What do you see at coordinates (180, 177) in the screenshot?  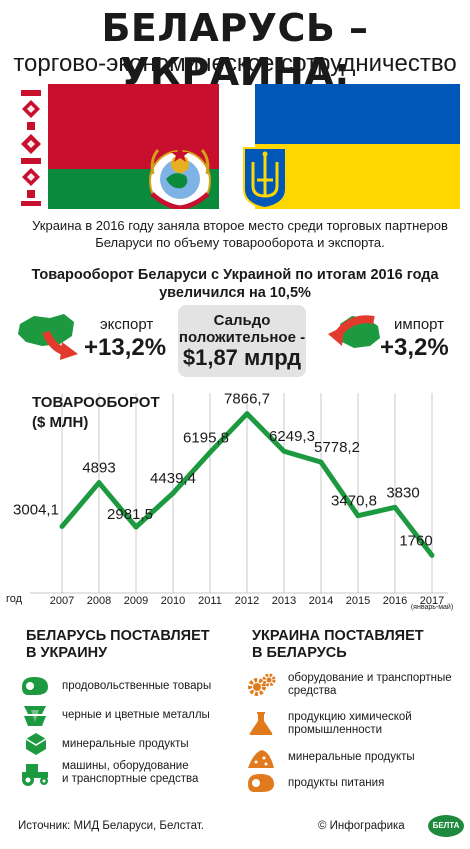 I see `belarus-emblem-icon` at bounding box center [180, 177].